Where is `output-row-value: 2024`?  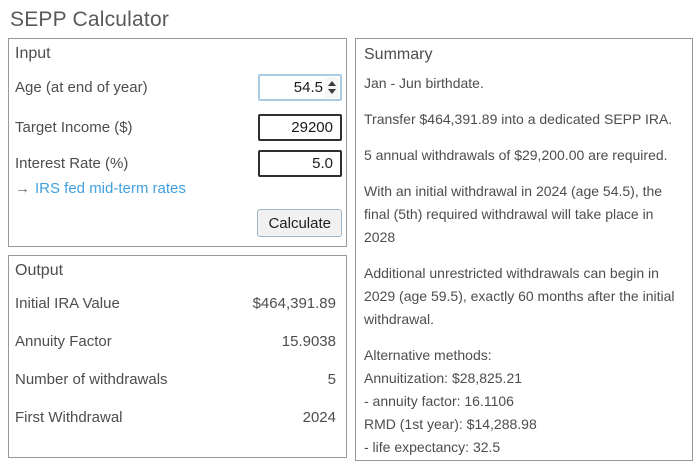 output-row-value: 2024 is located at coordinates (319, 417).